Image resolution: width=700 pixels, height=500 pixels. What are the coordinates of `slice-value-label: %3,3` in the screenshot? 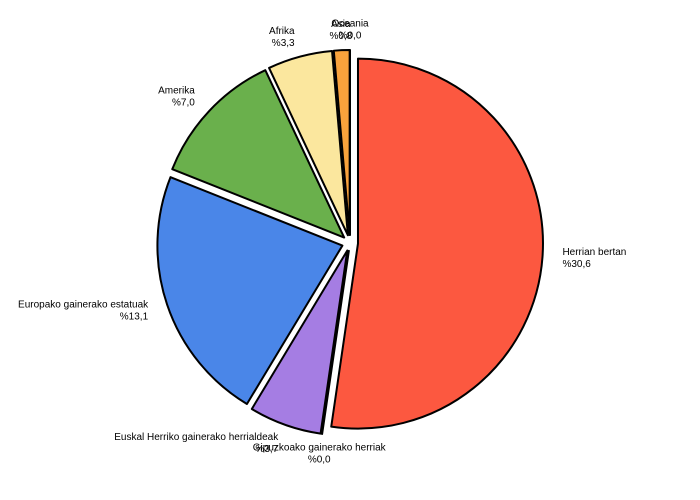 It's located at (283, 43).